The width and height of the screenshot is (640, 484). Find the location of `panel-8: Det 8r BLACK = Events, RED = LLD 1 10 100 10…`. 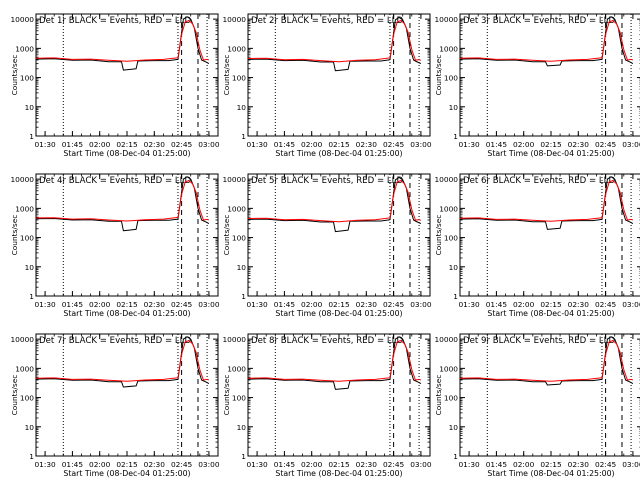

panel-8: Det 8r BLACK = Events, RED = LLD 1 10 100 10… is located at coordinates (327, 405).